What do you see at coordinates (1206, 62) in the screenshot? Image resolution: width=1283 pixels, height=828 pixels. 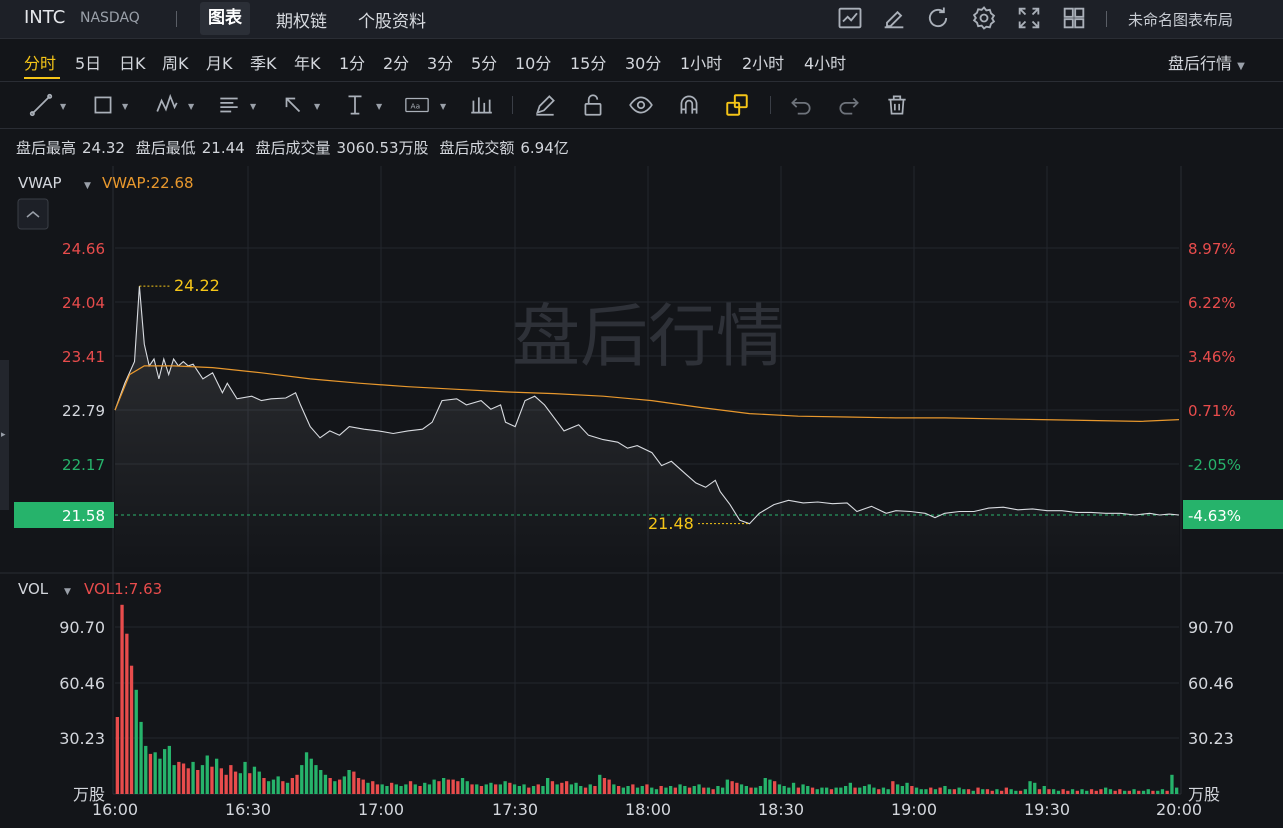 I see `session-select: 盘后行情 ▼` at bounding box center [1206, 62].